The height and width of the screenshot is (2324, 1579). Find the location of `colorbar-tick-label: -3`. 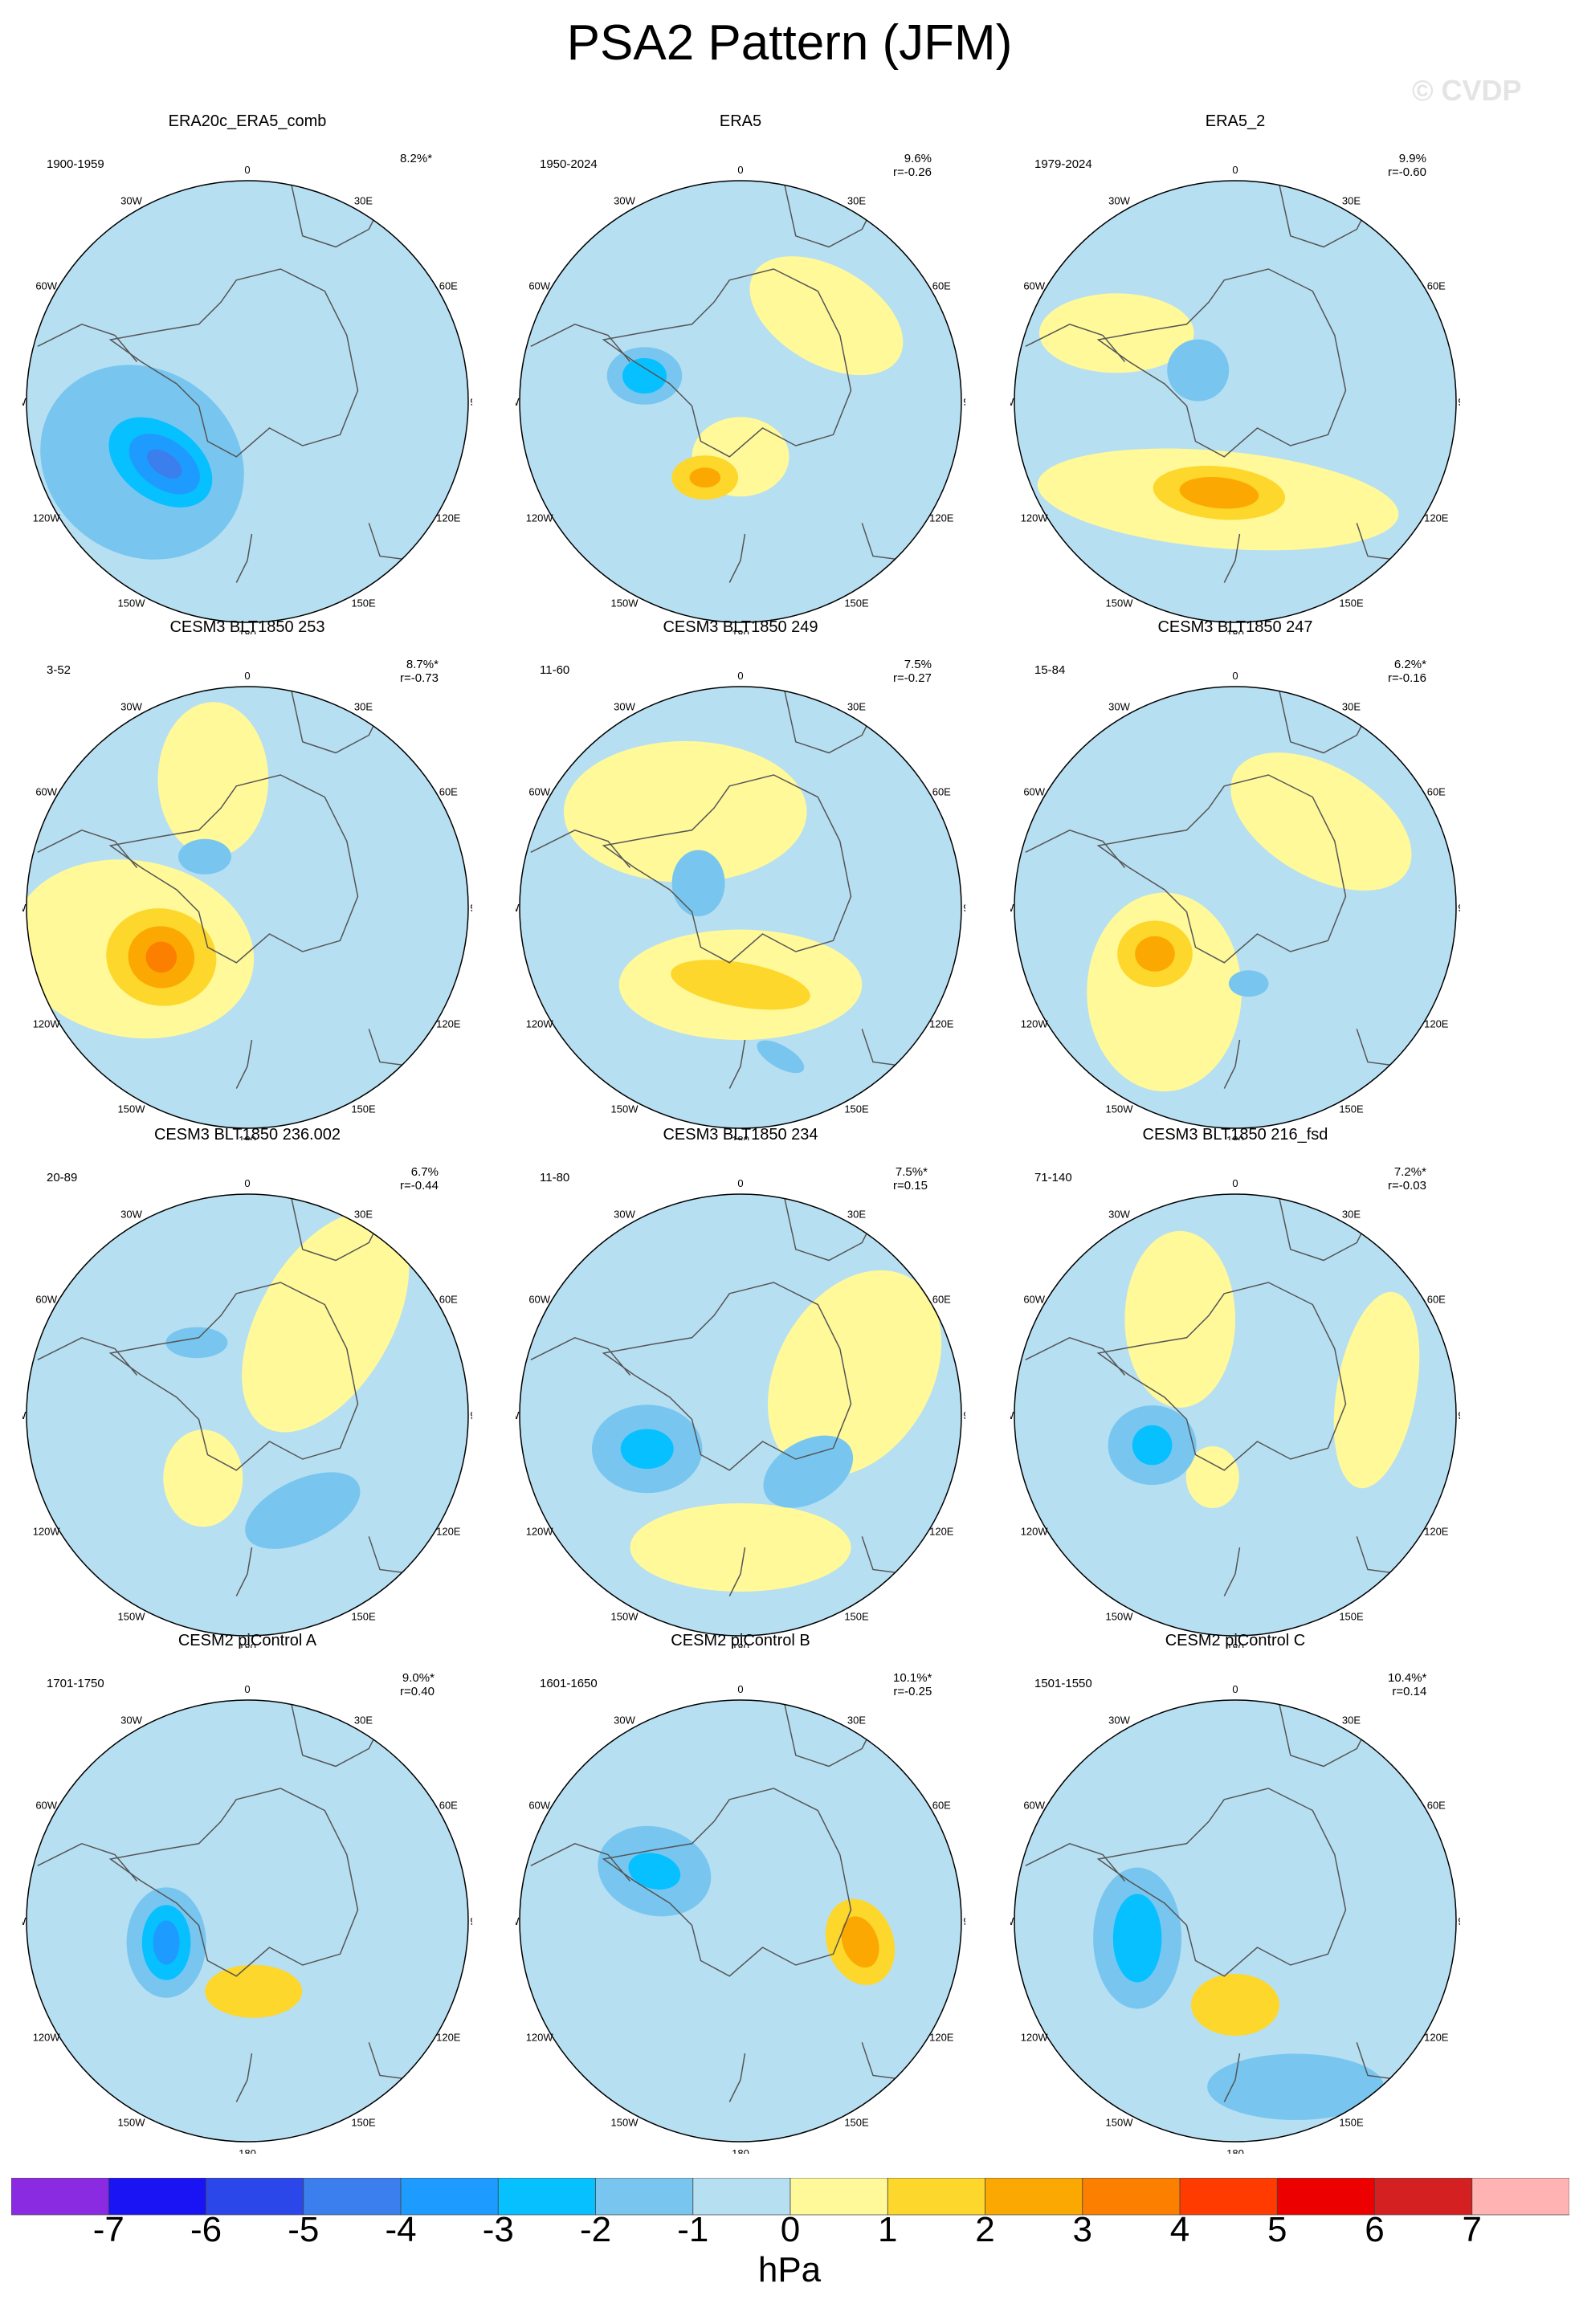

colorbar-tick-label: -3 is located at coordinates (498, 2229).